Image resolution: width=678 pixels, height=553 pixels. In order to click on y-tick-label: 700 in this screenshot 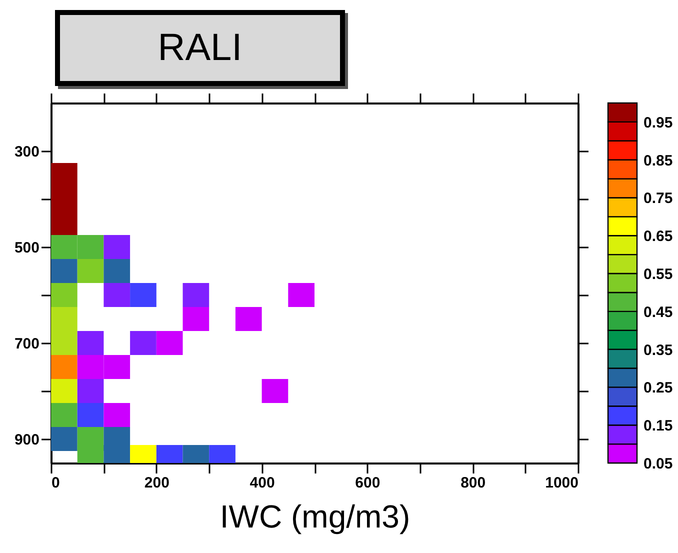, I will do `click(27, 344)`.